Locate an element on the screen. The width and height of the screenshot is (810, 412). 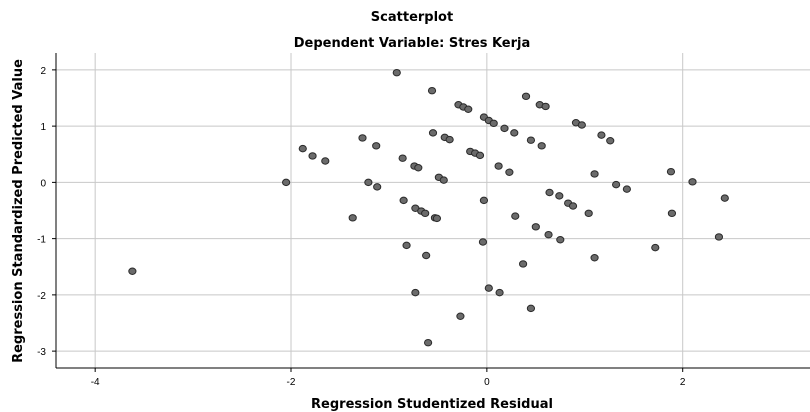
y-tick-label: 1 is located at coordinates (43, 127).